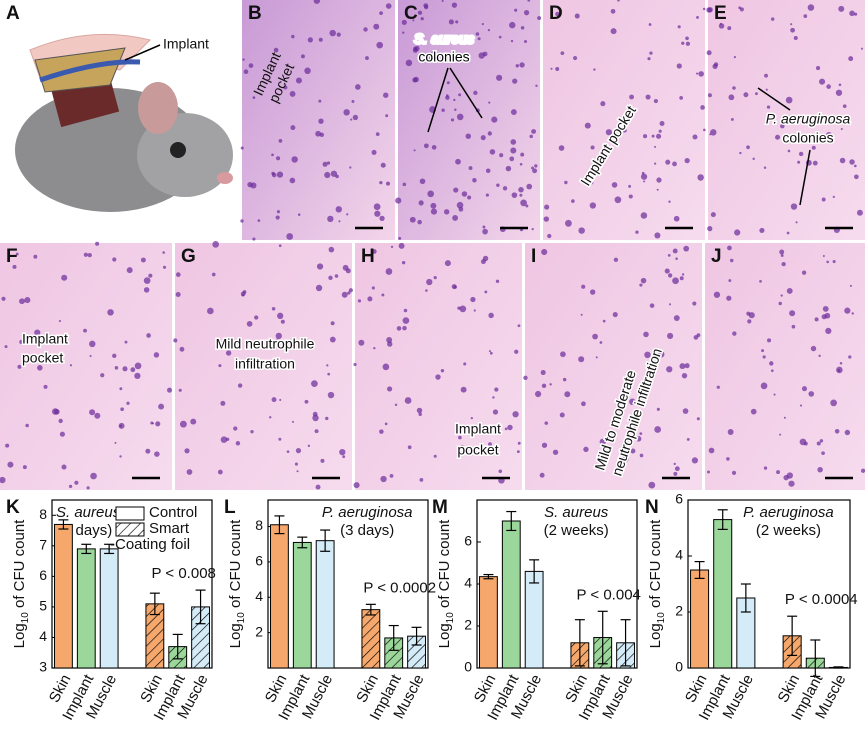 The height and width of the screenshot is (755, 865). Describe the element at coordinates (12, 256) in the screenshot. I see `panel-label: F` at that location.